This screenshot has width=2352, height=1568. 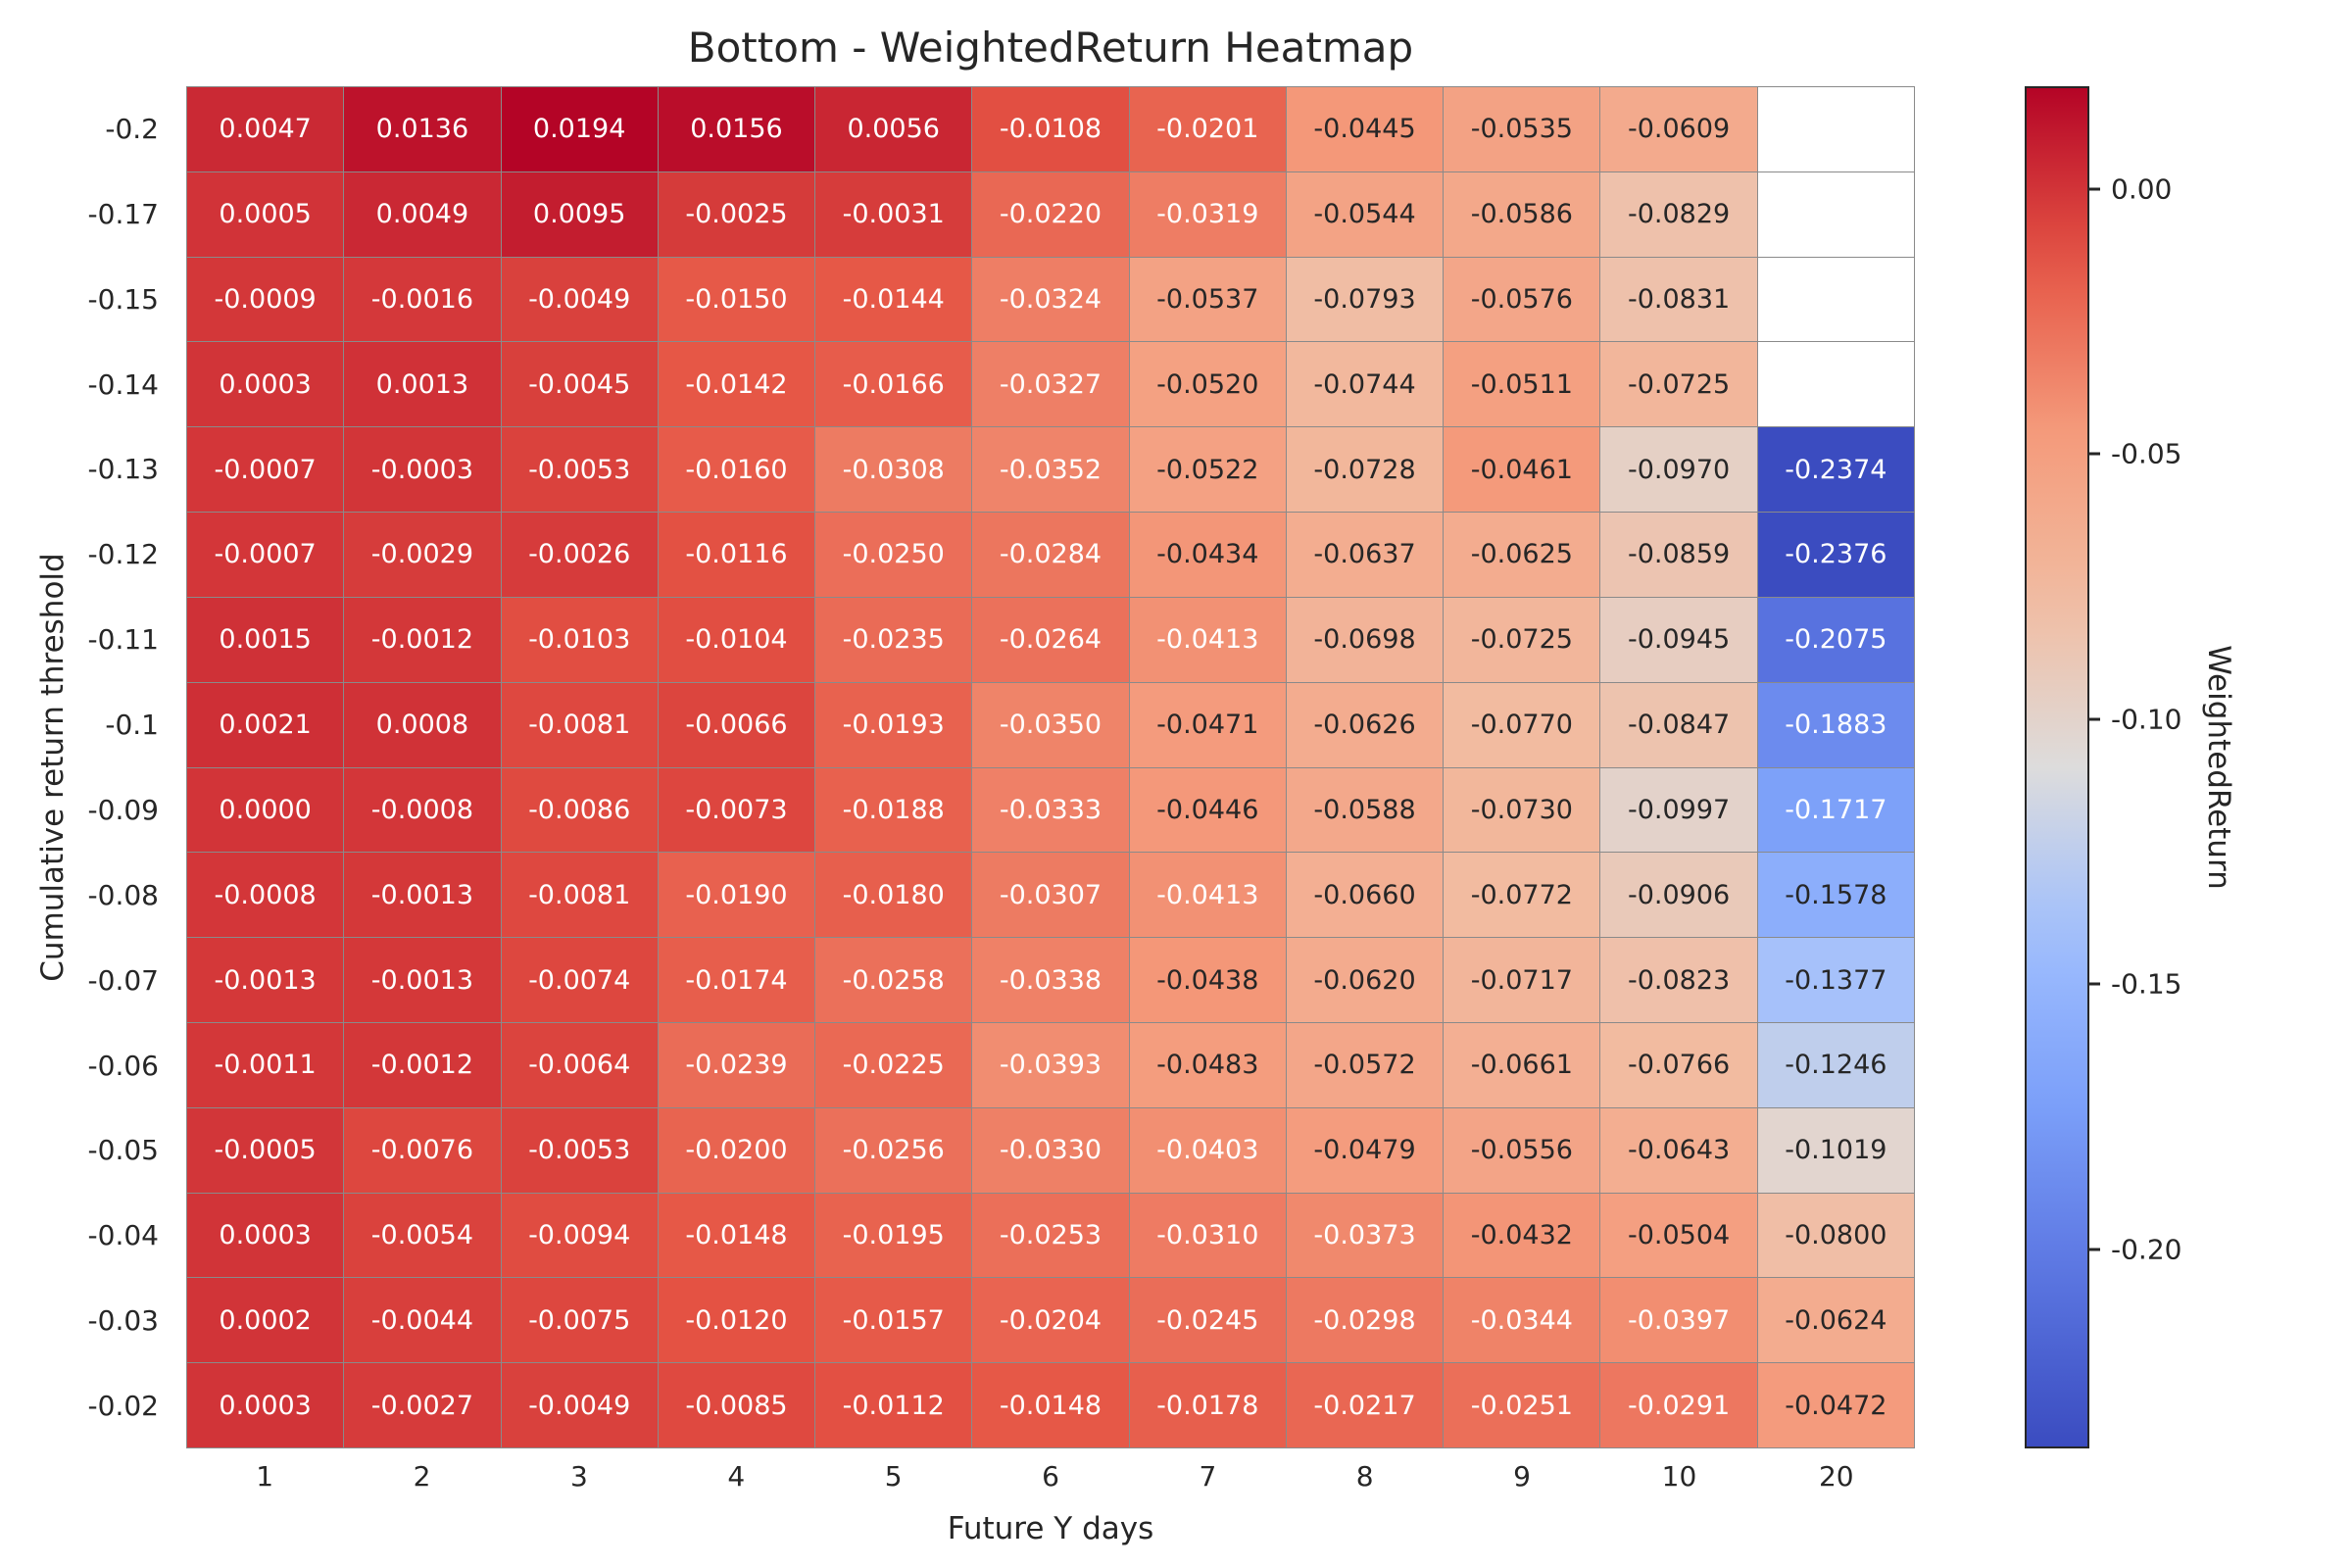 What do you see at coordinates (1835, 1405) in the screenshot?
I see `heatmap-cell: -0.0472` at bounding box center [1835, 1405].